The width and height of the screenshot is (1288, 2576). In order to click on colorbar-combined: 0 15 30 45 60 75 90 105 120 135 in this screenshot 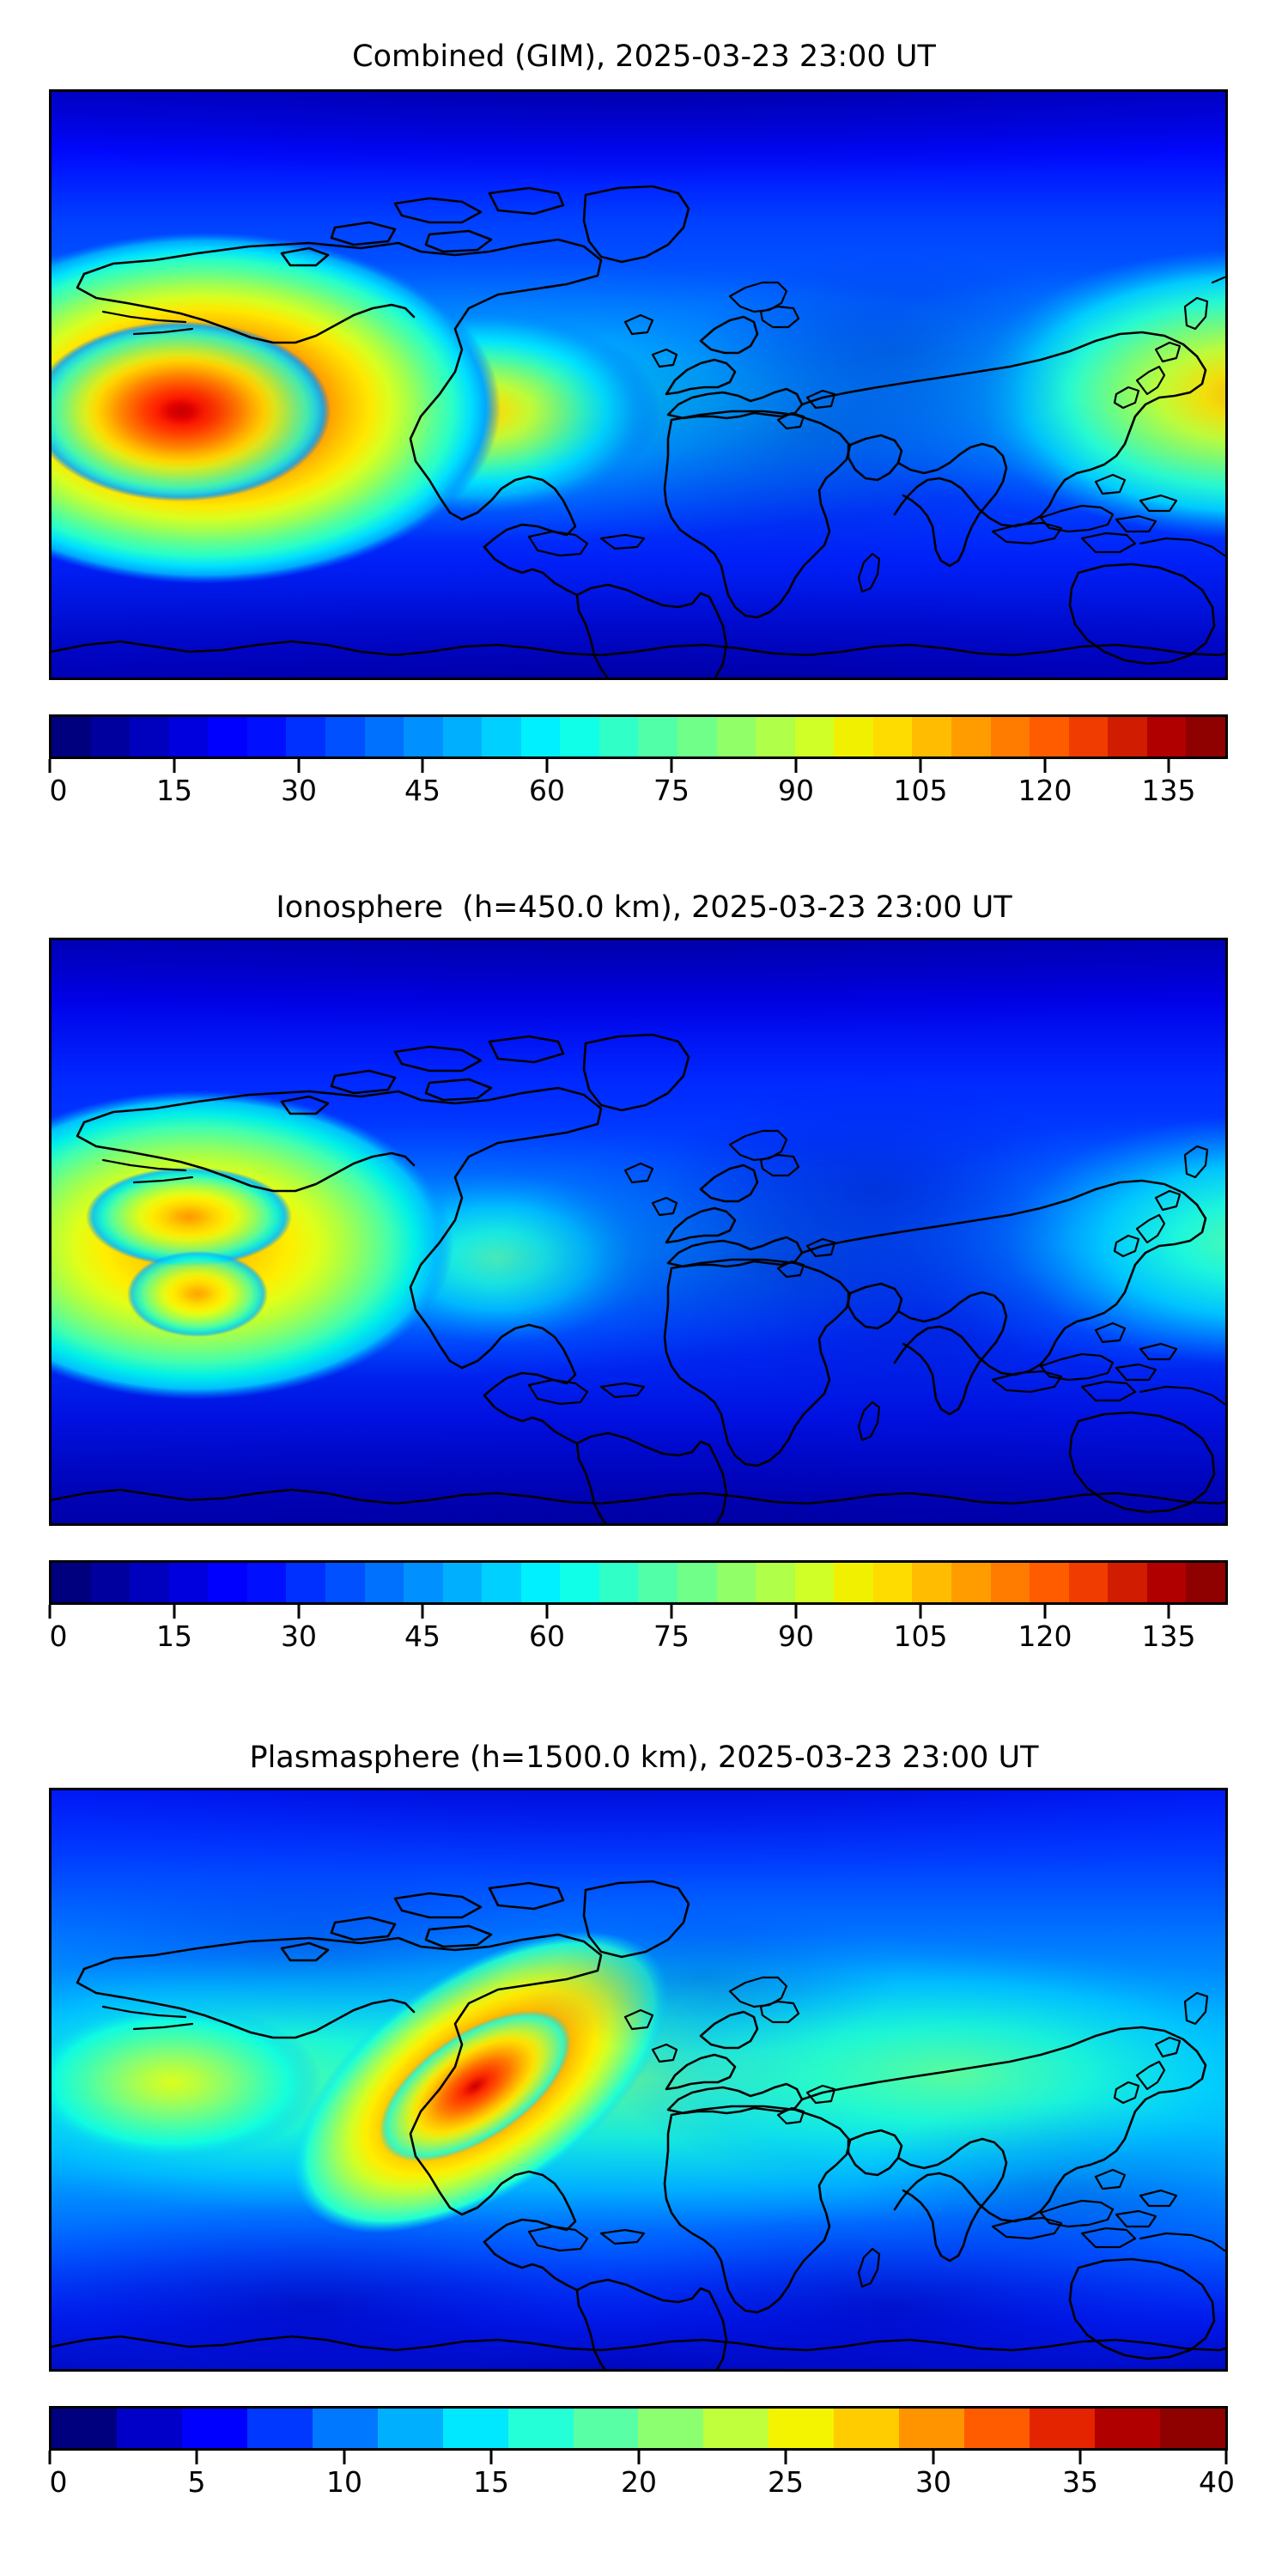, I will do `click(638, 763)`.